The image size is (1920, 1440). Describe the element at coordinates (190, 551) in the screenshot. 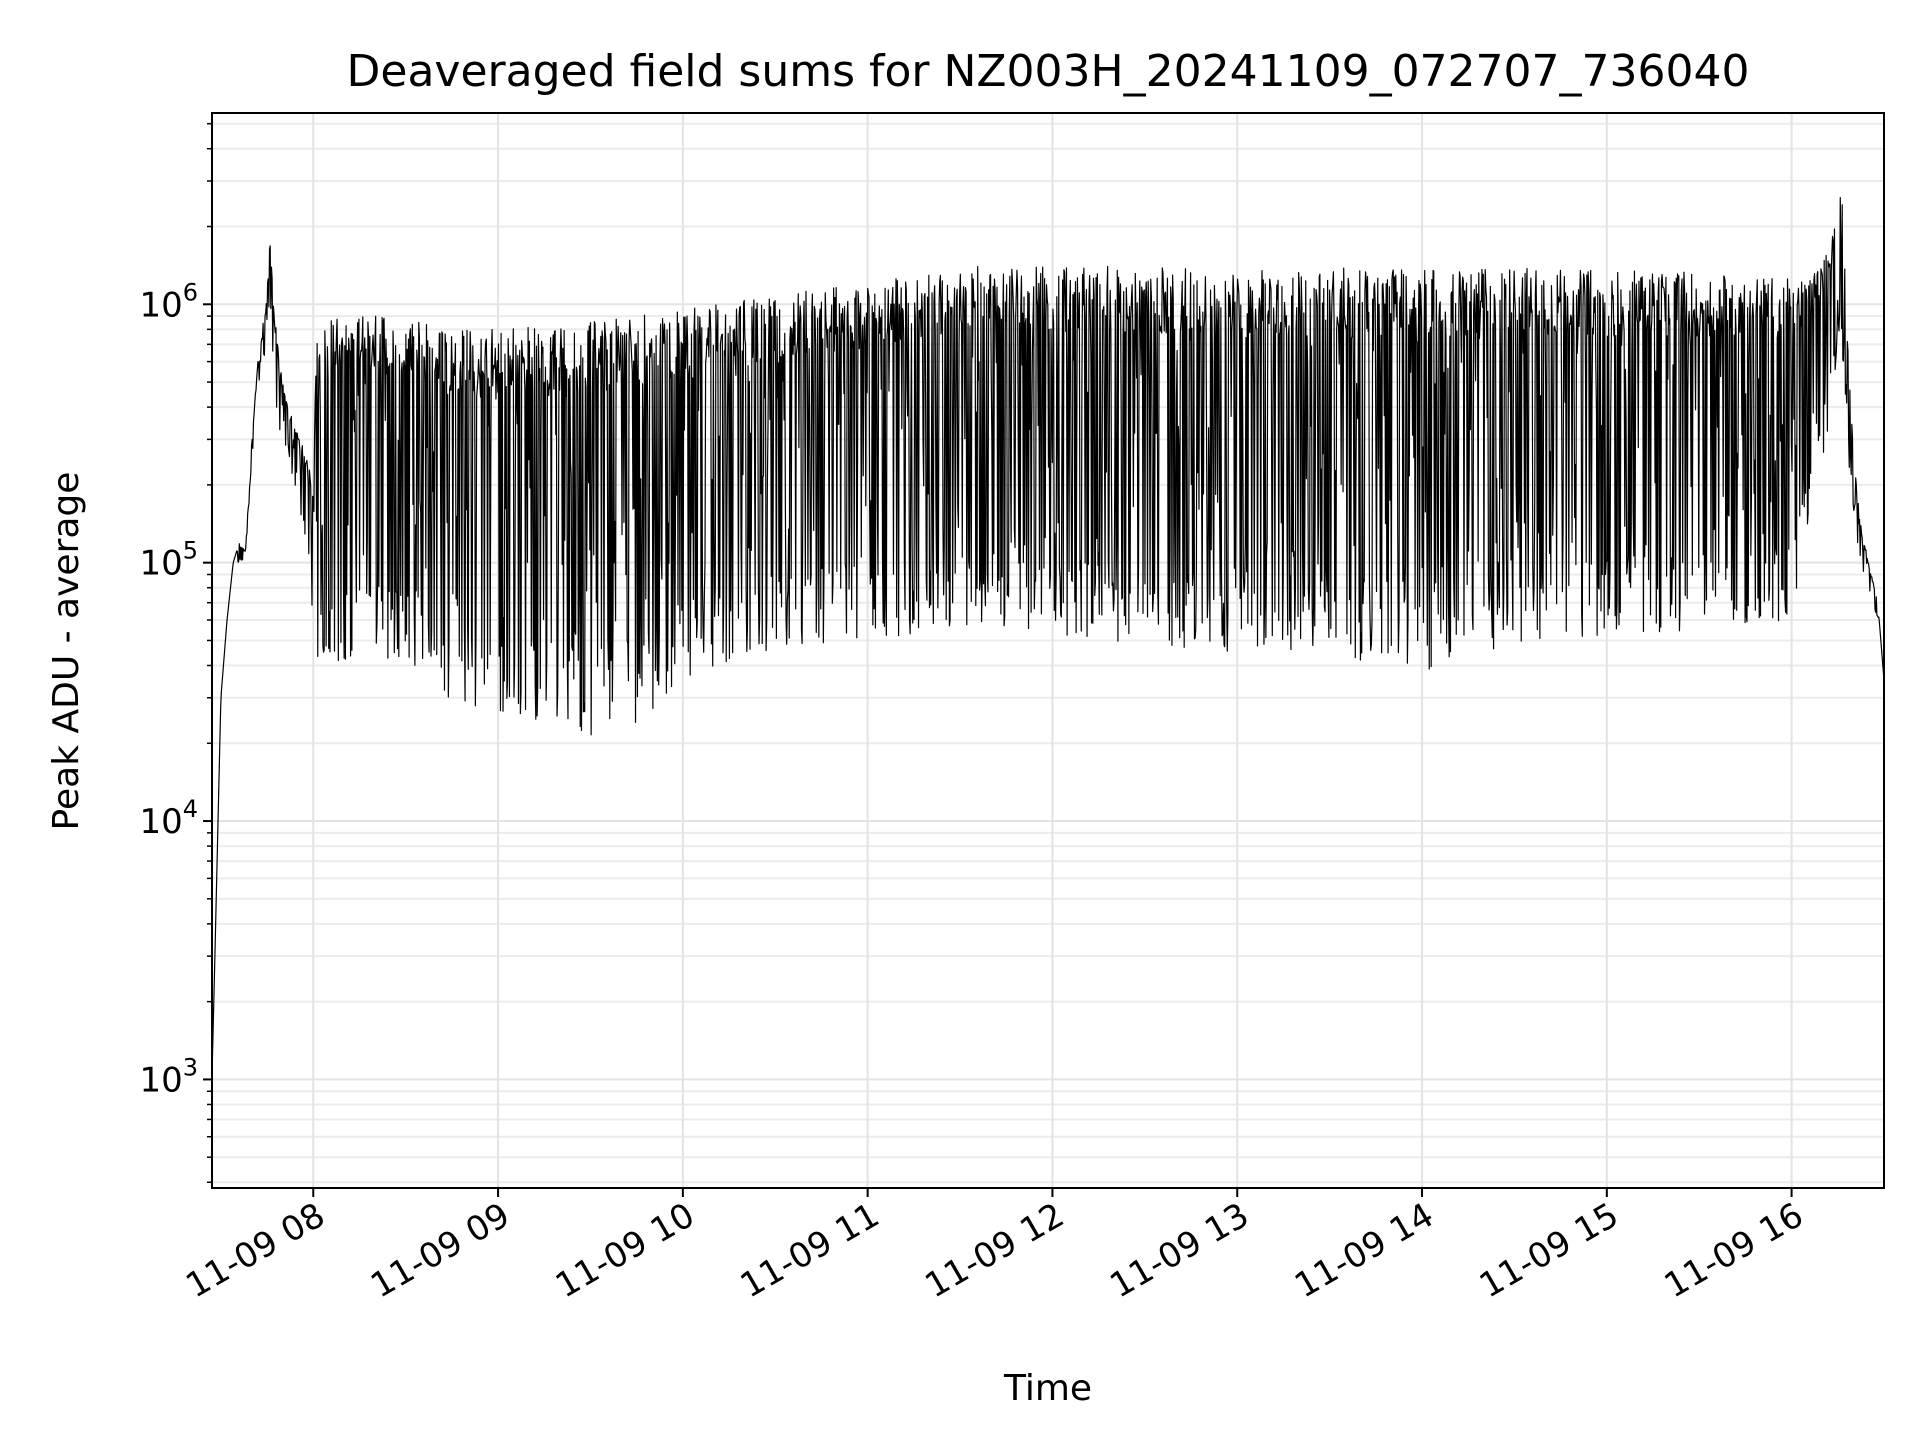

I see `y-tick-label-exponent: 5` at that location.